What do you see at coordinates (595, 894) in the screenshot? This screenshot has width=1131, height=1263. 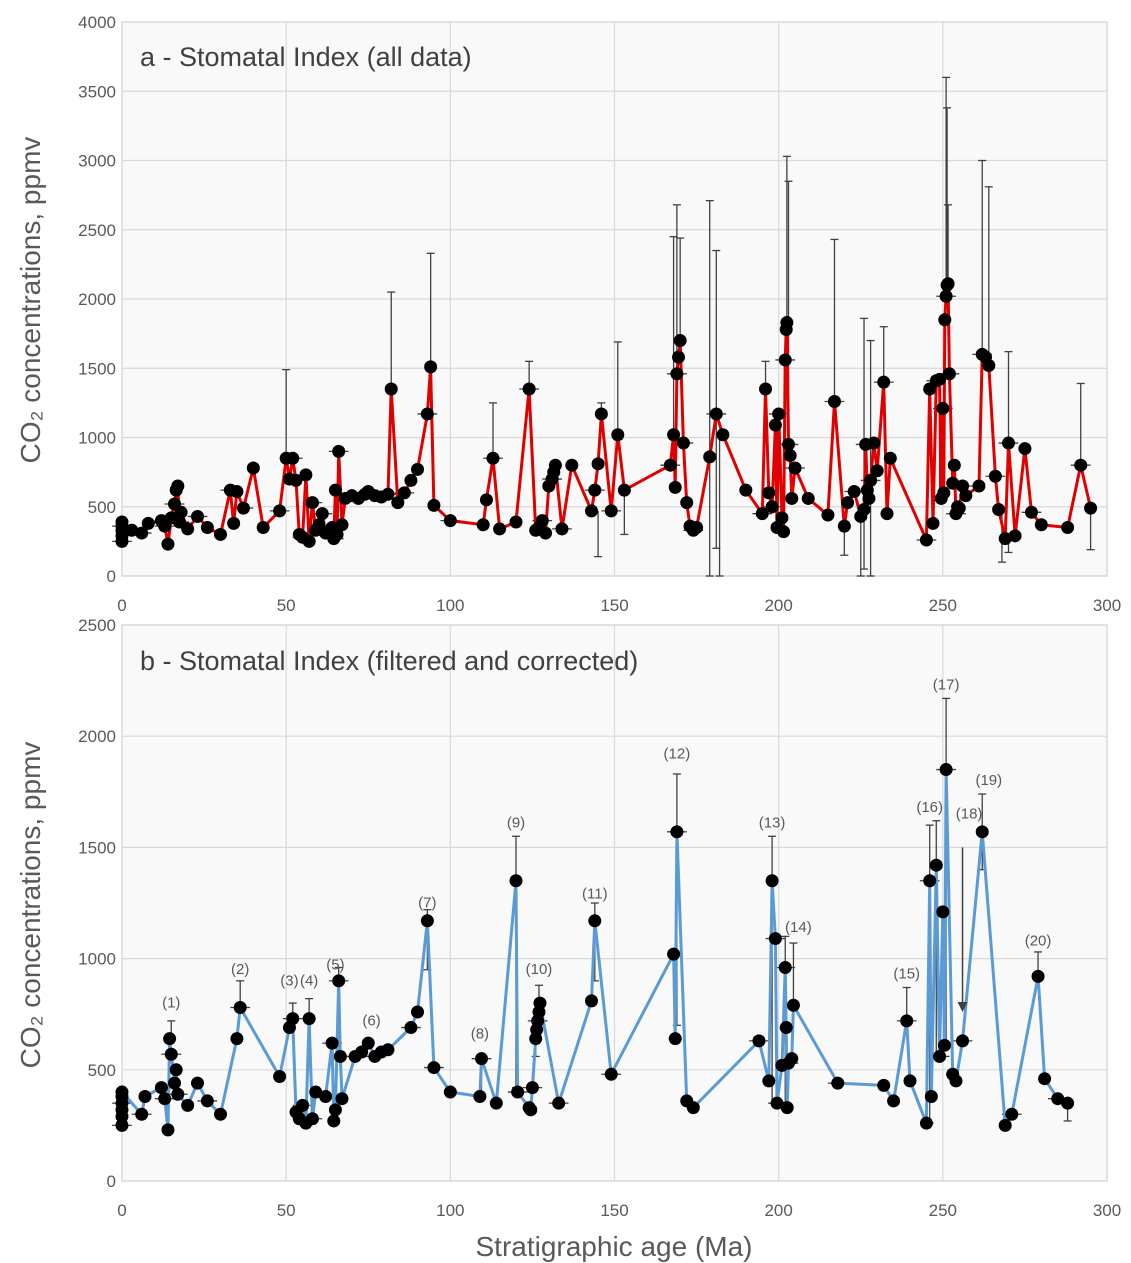 I see `annotation-label: (11)` at bounding box center [595, 894].